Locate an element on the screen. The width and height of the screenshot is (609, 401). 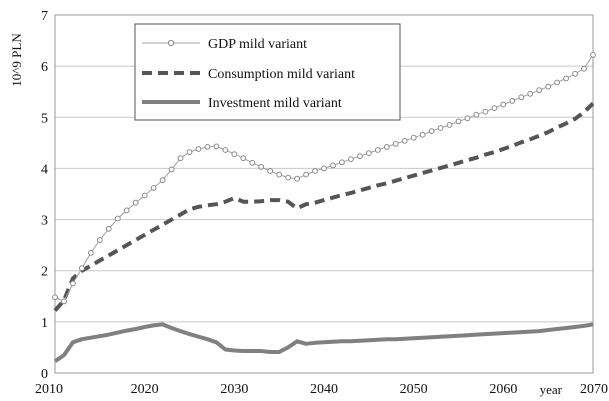
y-tick-label: 2 is located at coordinates (44, 272).